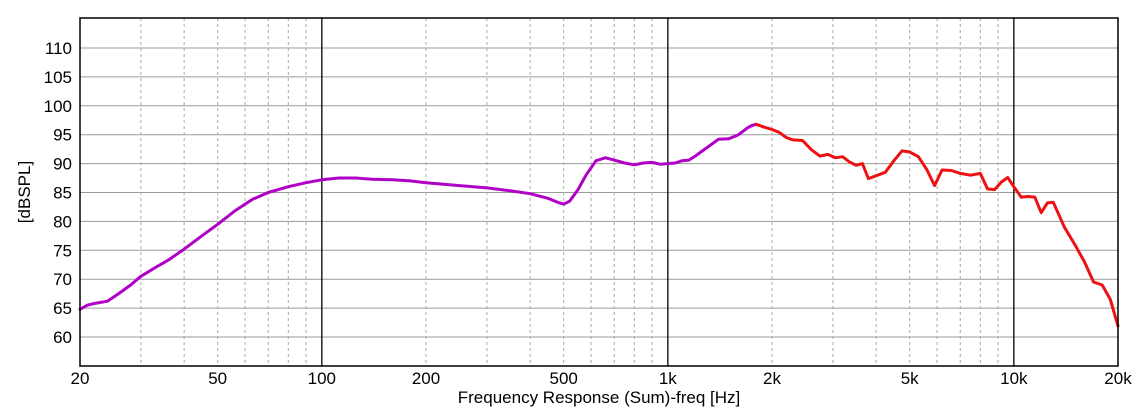  What do you see at coordinates (58, 77) in the screenshot?
I see `y-tick-label-105: 105` at bounding box center [58, 77].